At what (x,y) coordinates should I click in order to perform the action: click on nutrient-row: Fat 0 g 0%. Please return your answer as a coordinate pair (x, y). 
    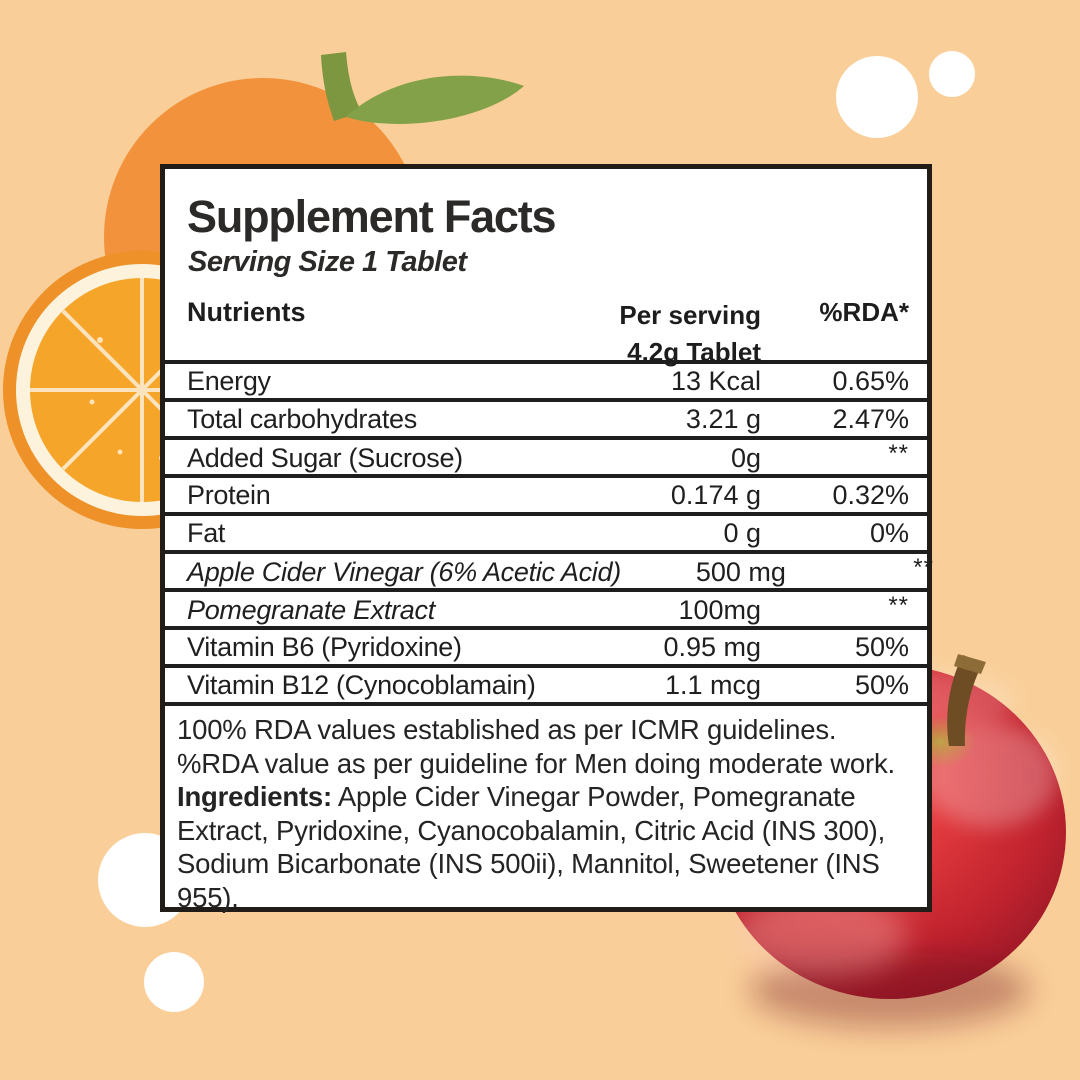
    Looking at the image, I should click on (546, 531).